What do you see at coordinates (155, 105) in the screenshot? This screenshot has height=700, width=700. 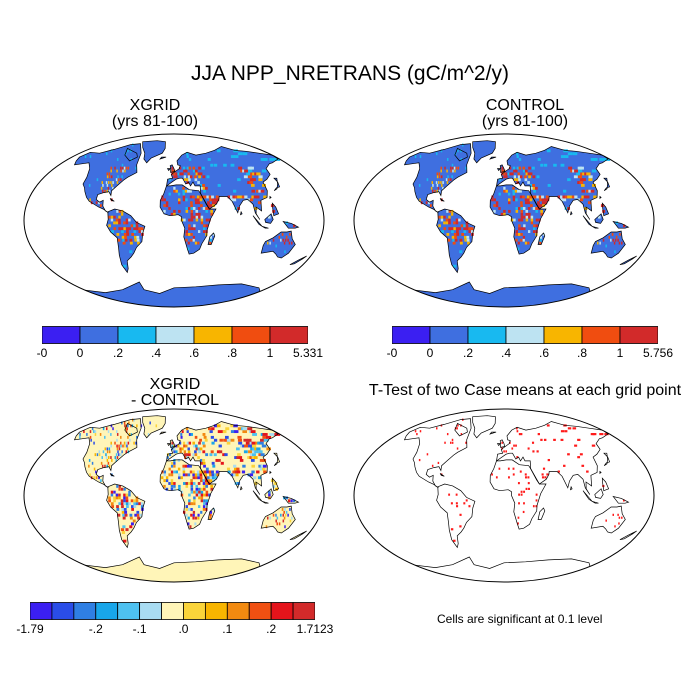 I see `panel-title-xgrid-line1: XGRID` at bounding box center [155, 105].